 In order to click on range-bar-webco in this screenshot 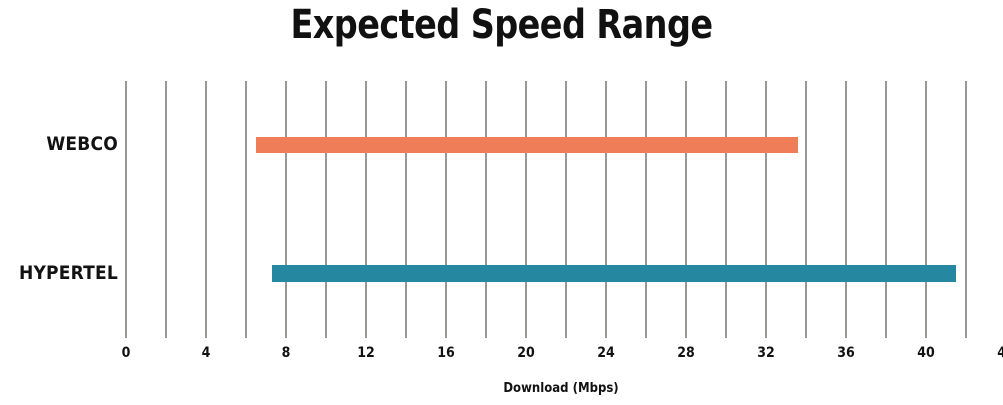, I will do `click(527, 145)`.